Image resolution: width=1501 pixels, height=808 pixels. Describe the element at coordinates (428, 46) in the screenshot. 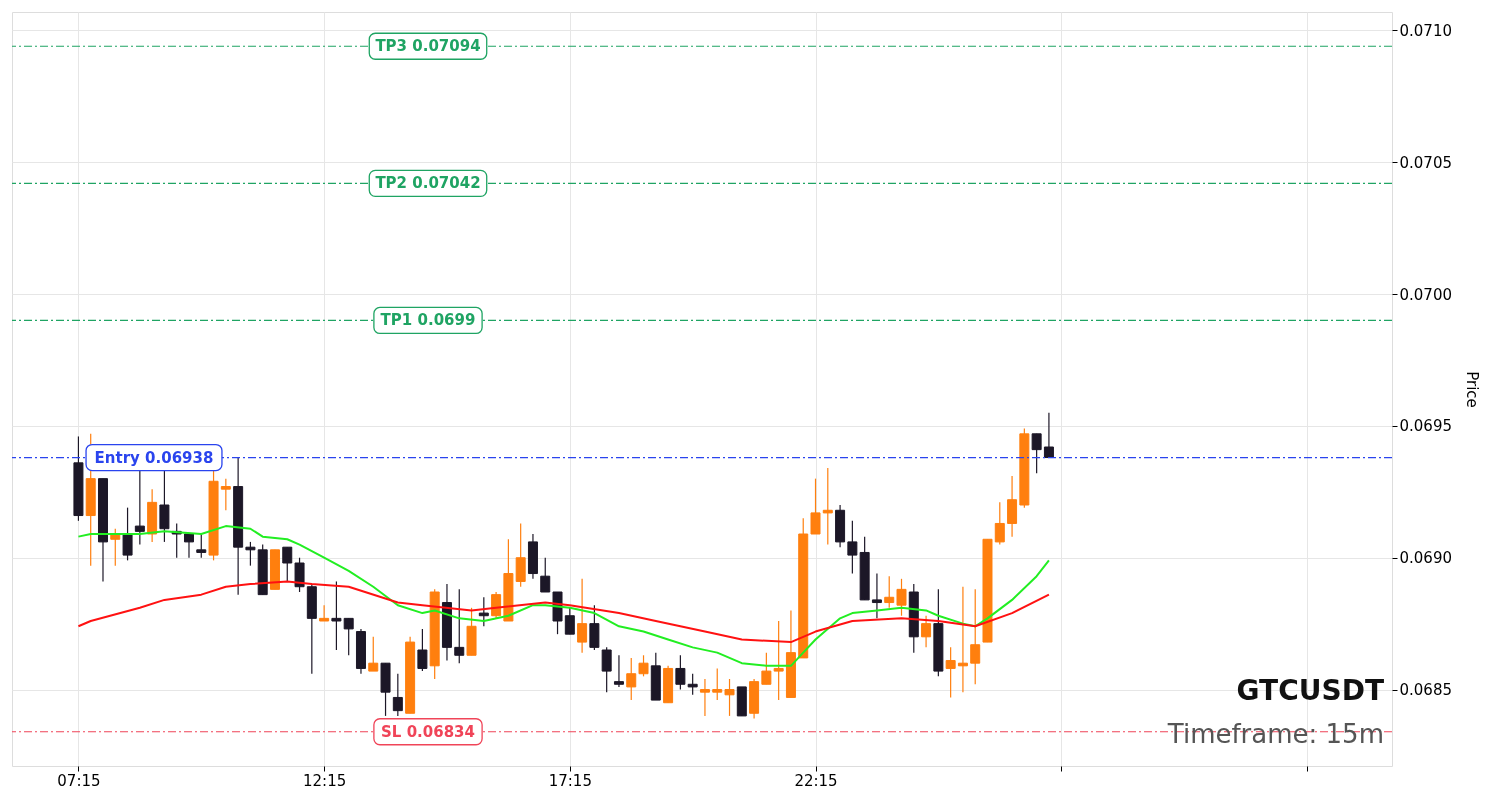

I see `ref-line-label: TP3 0.07094` at that location.